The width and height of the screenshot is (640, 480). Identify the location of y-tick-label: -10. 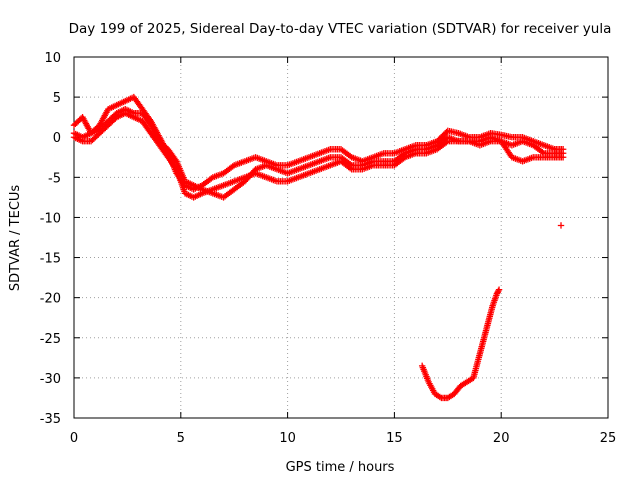
(50, 218).